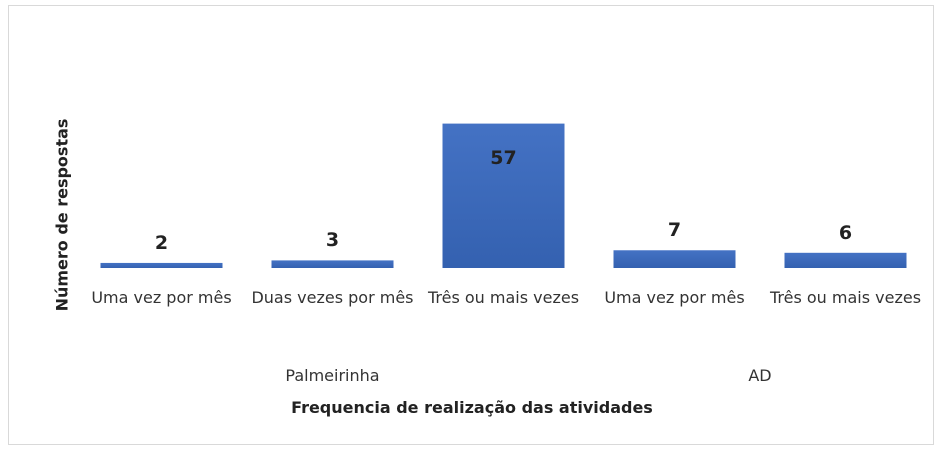 This screenshot has height=454, width=944. I want to click on value-label: 6, so click(845, 232).